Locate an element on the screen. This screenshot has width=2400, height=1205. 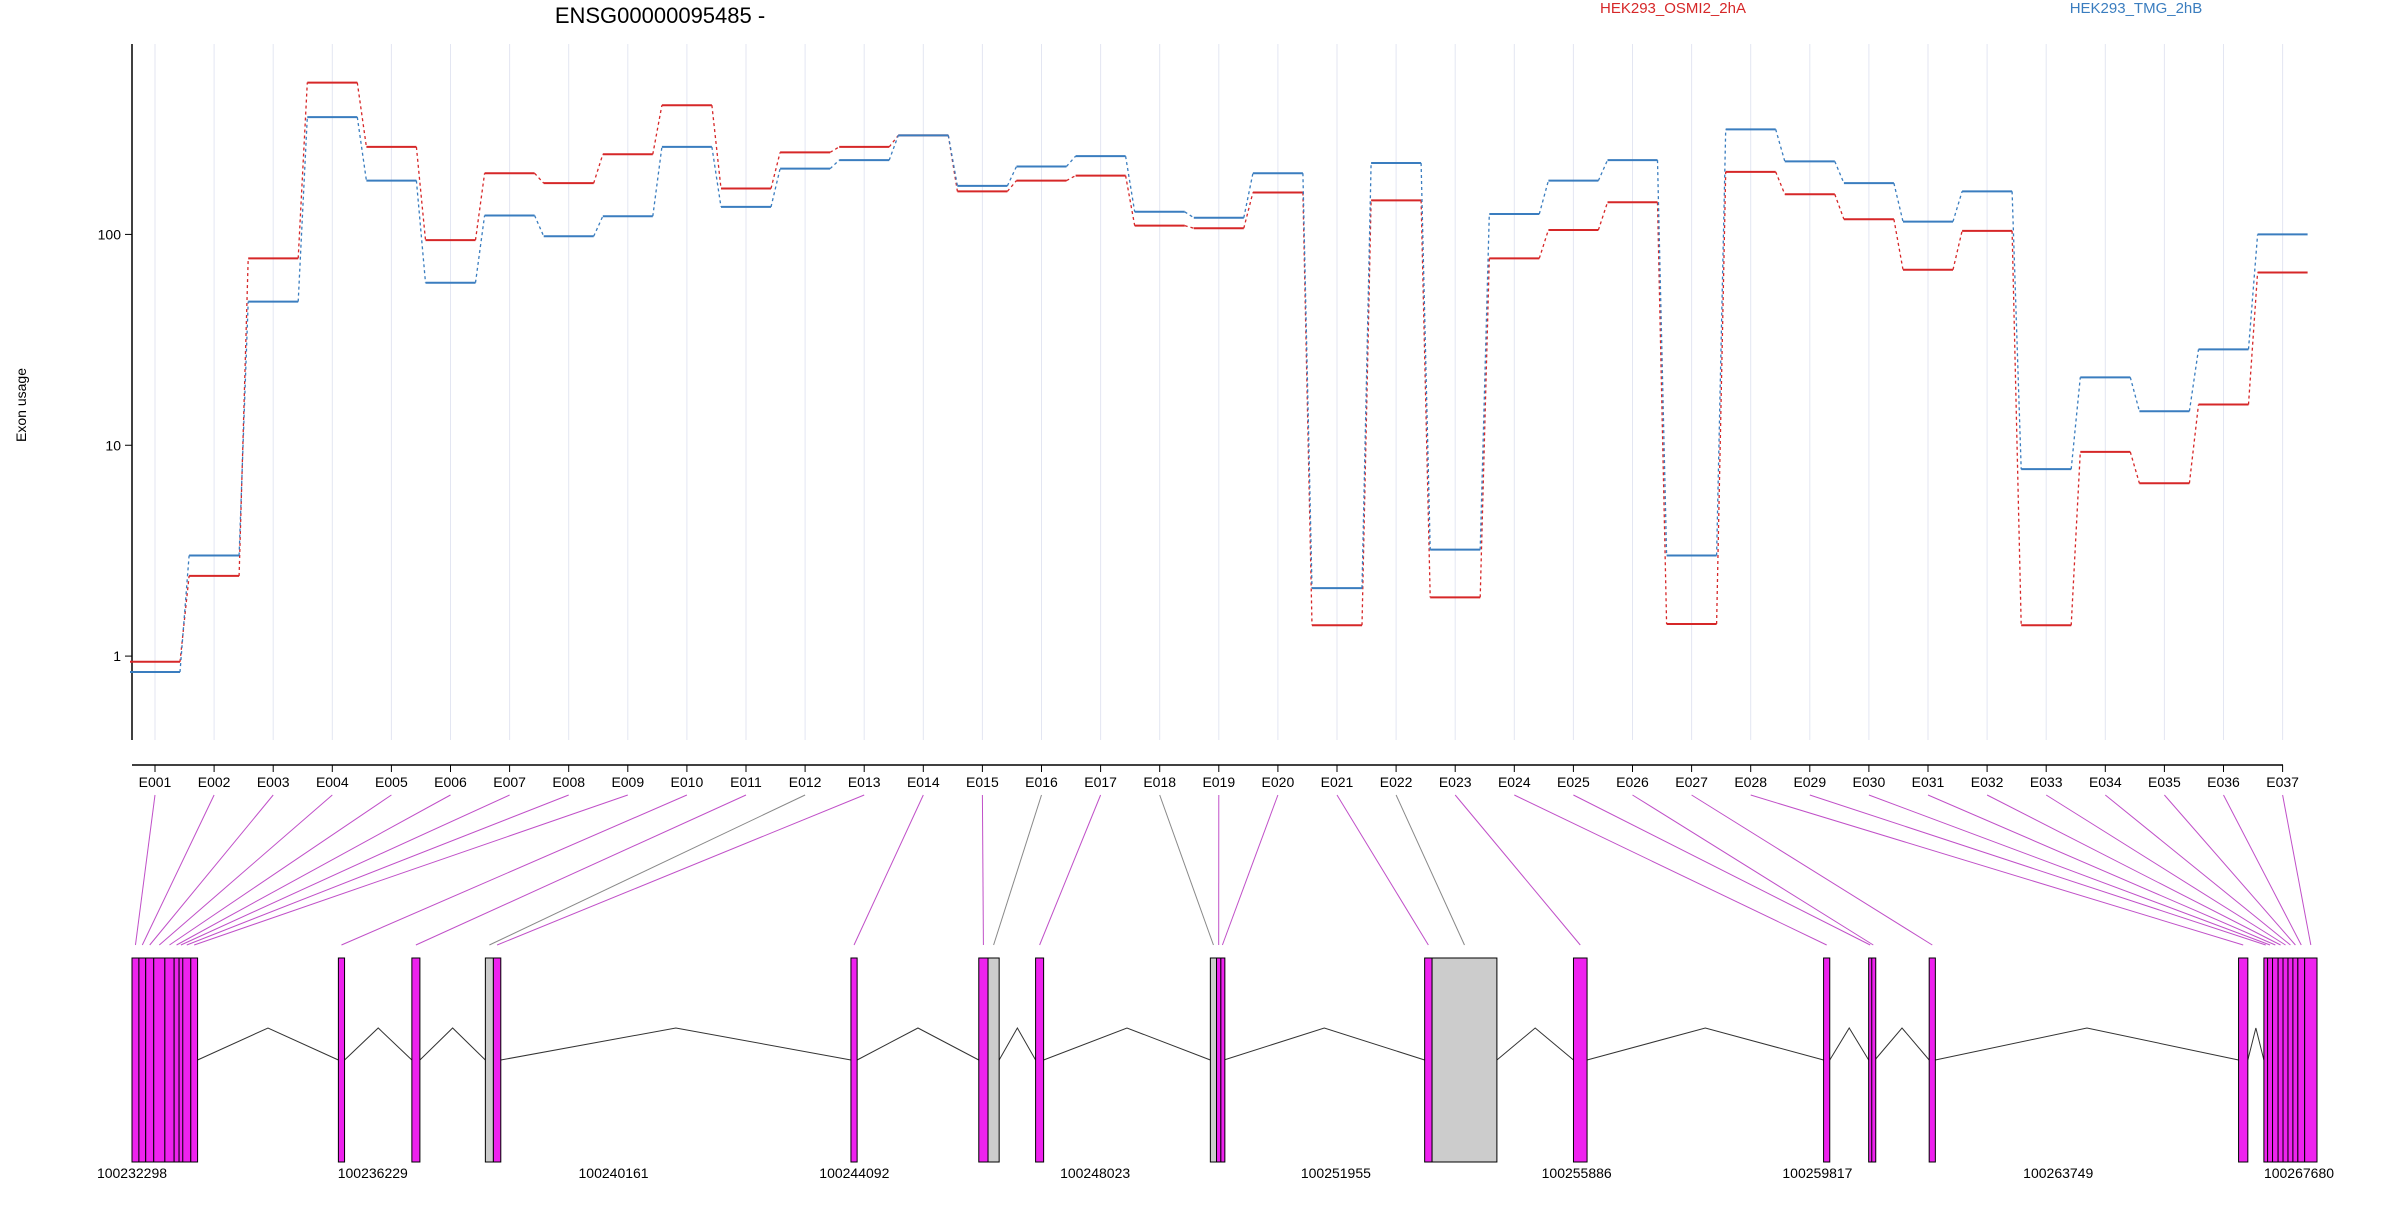
series-1-step-E013 is located at coordinates (893, 141).